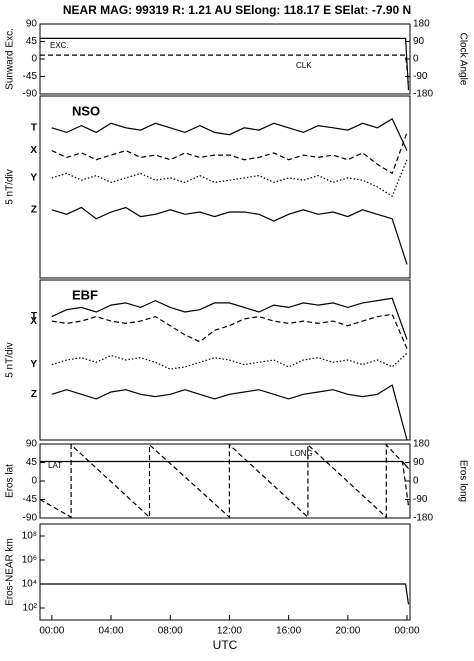 Image resolution: width=474 pixels, height=661 pixels. Describe the element at coordinates (225, 645) in the screenshot. I see `x-axis-label: UTC` at that location.